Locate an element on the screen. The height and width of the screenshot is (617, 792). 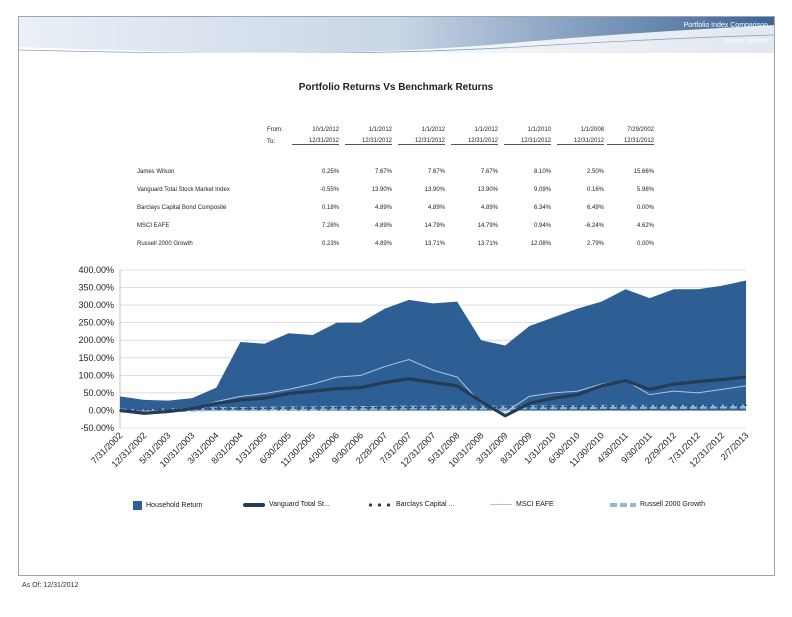
row-value: 2.79% is located at coordinates (580, 244).